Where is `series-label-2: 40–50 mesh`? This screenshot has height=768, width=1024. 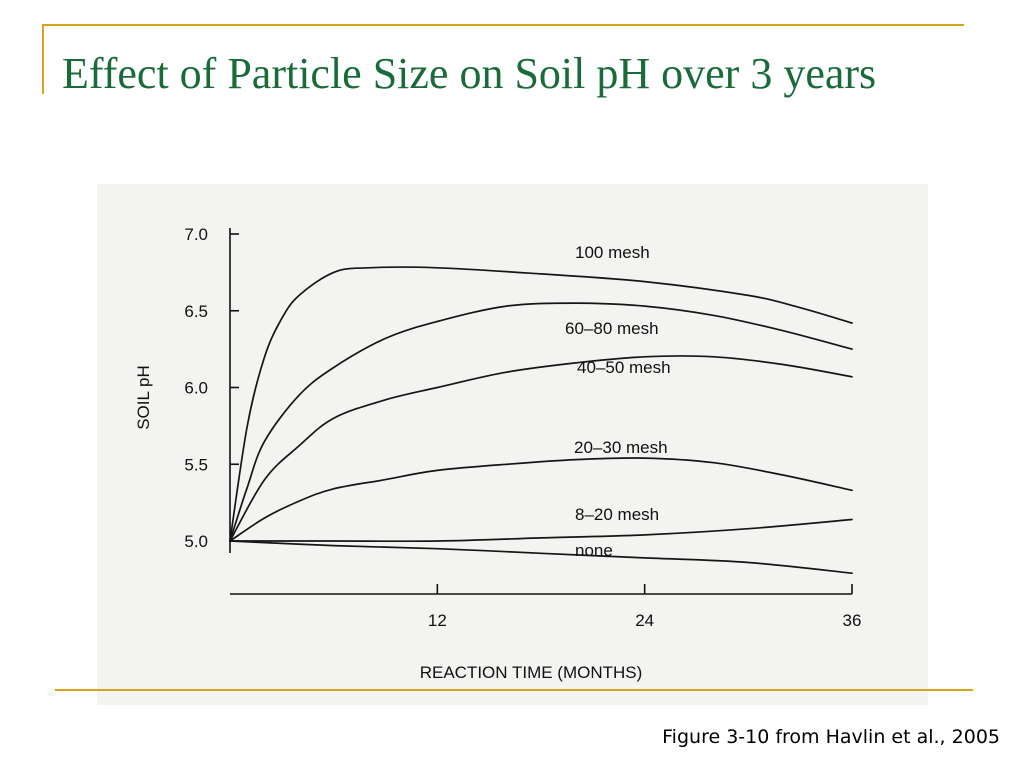 series-label-2: 40–50 mesh is located at coordinates (624, 367).